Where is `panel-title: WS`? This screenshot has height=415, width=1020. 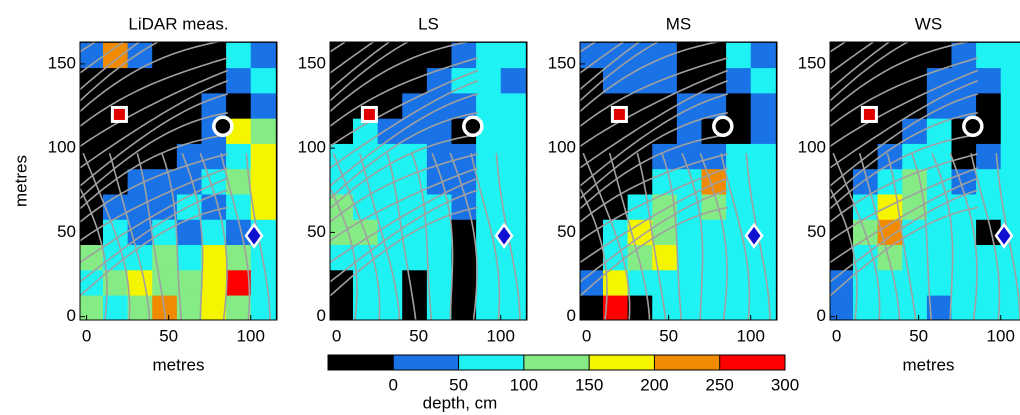
panel-title: WS is located at coordinates (928, 23).